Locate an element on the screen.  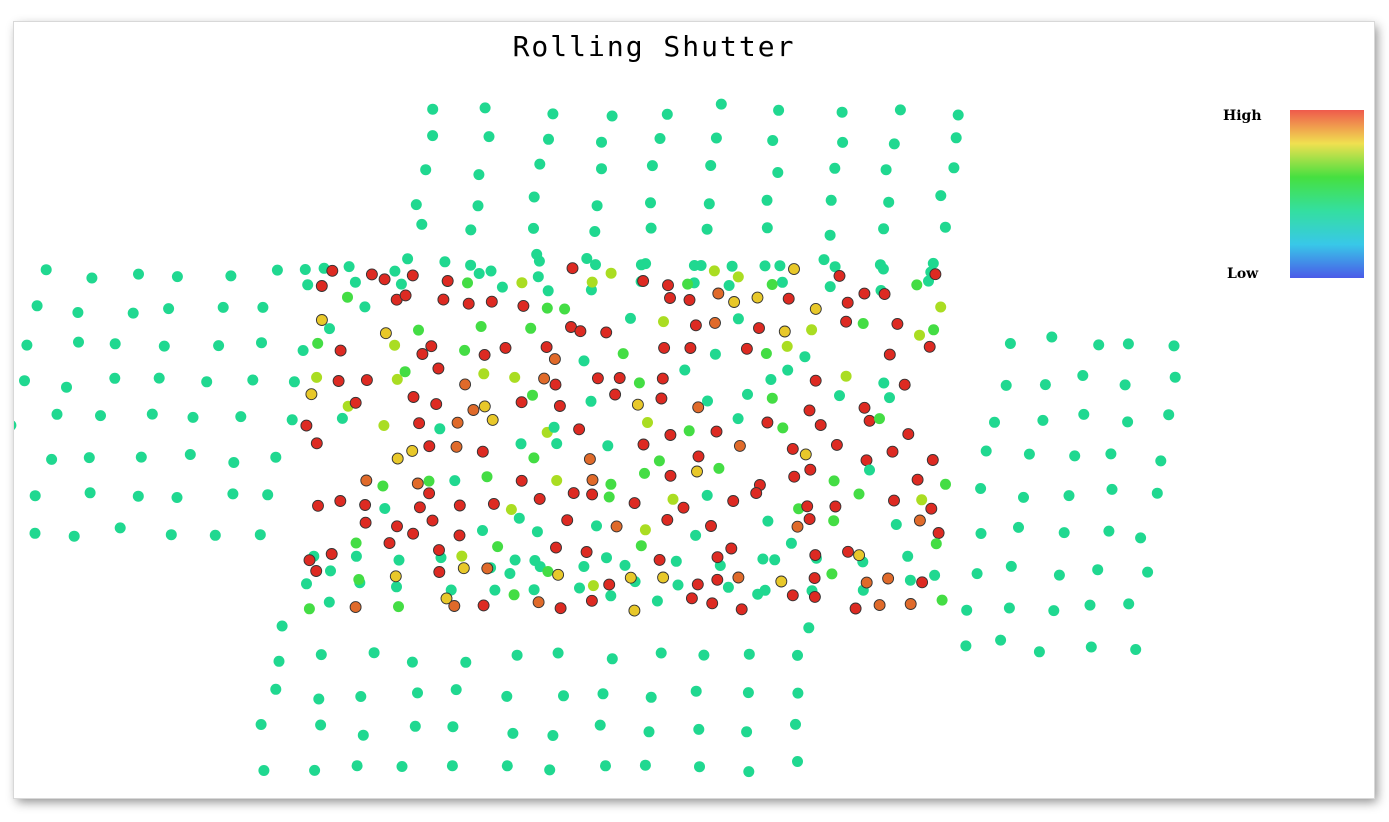
colorbar is located at coordinates (1327, 194).